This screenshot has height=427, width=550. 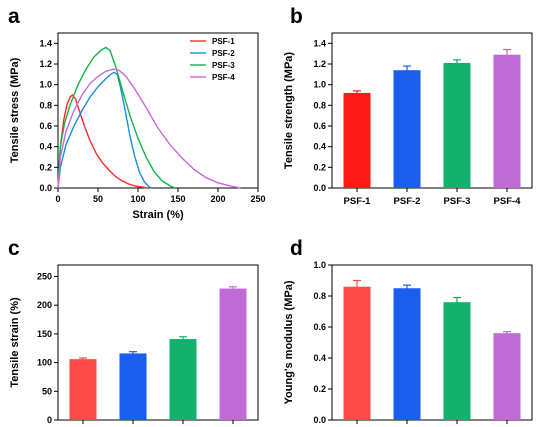 I want to click on category-label-psf-4: PSF-4, so click(x=508, y=201).